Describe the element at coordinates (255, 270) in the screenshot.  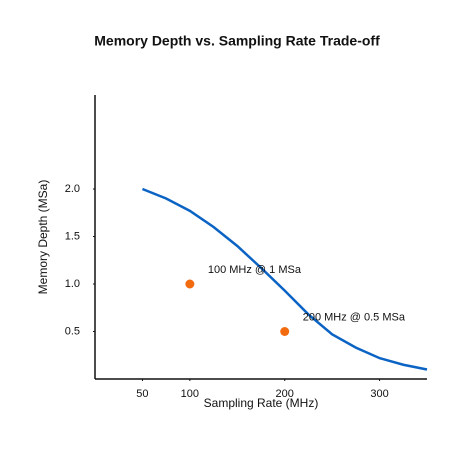
I see `annotation: 100 MHz @ 1 MSa` at that location.